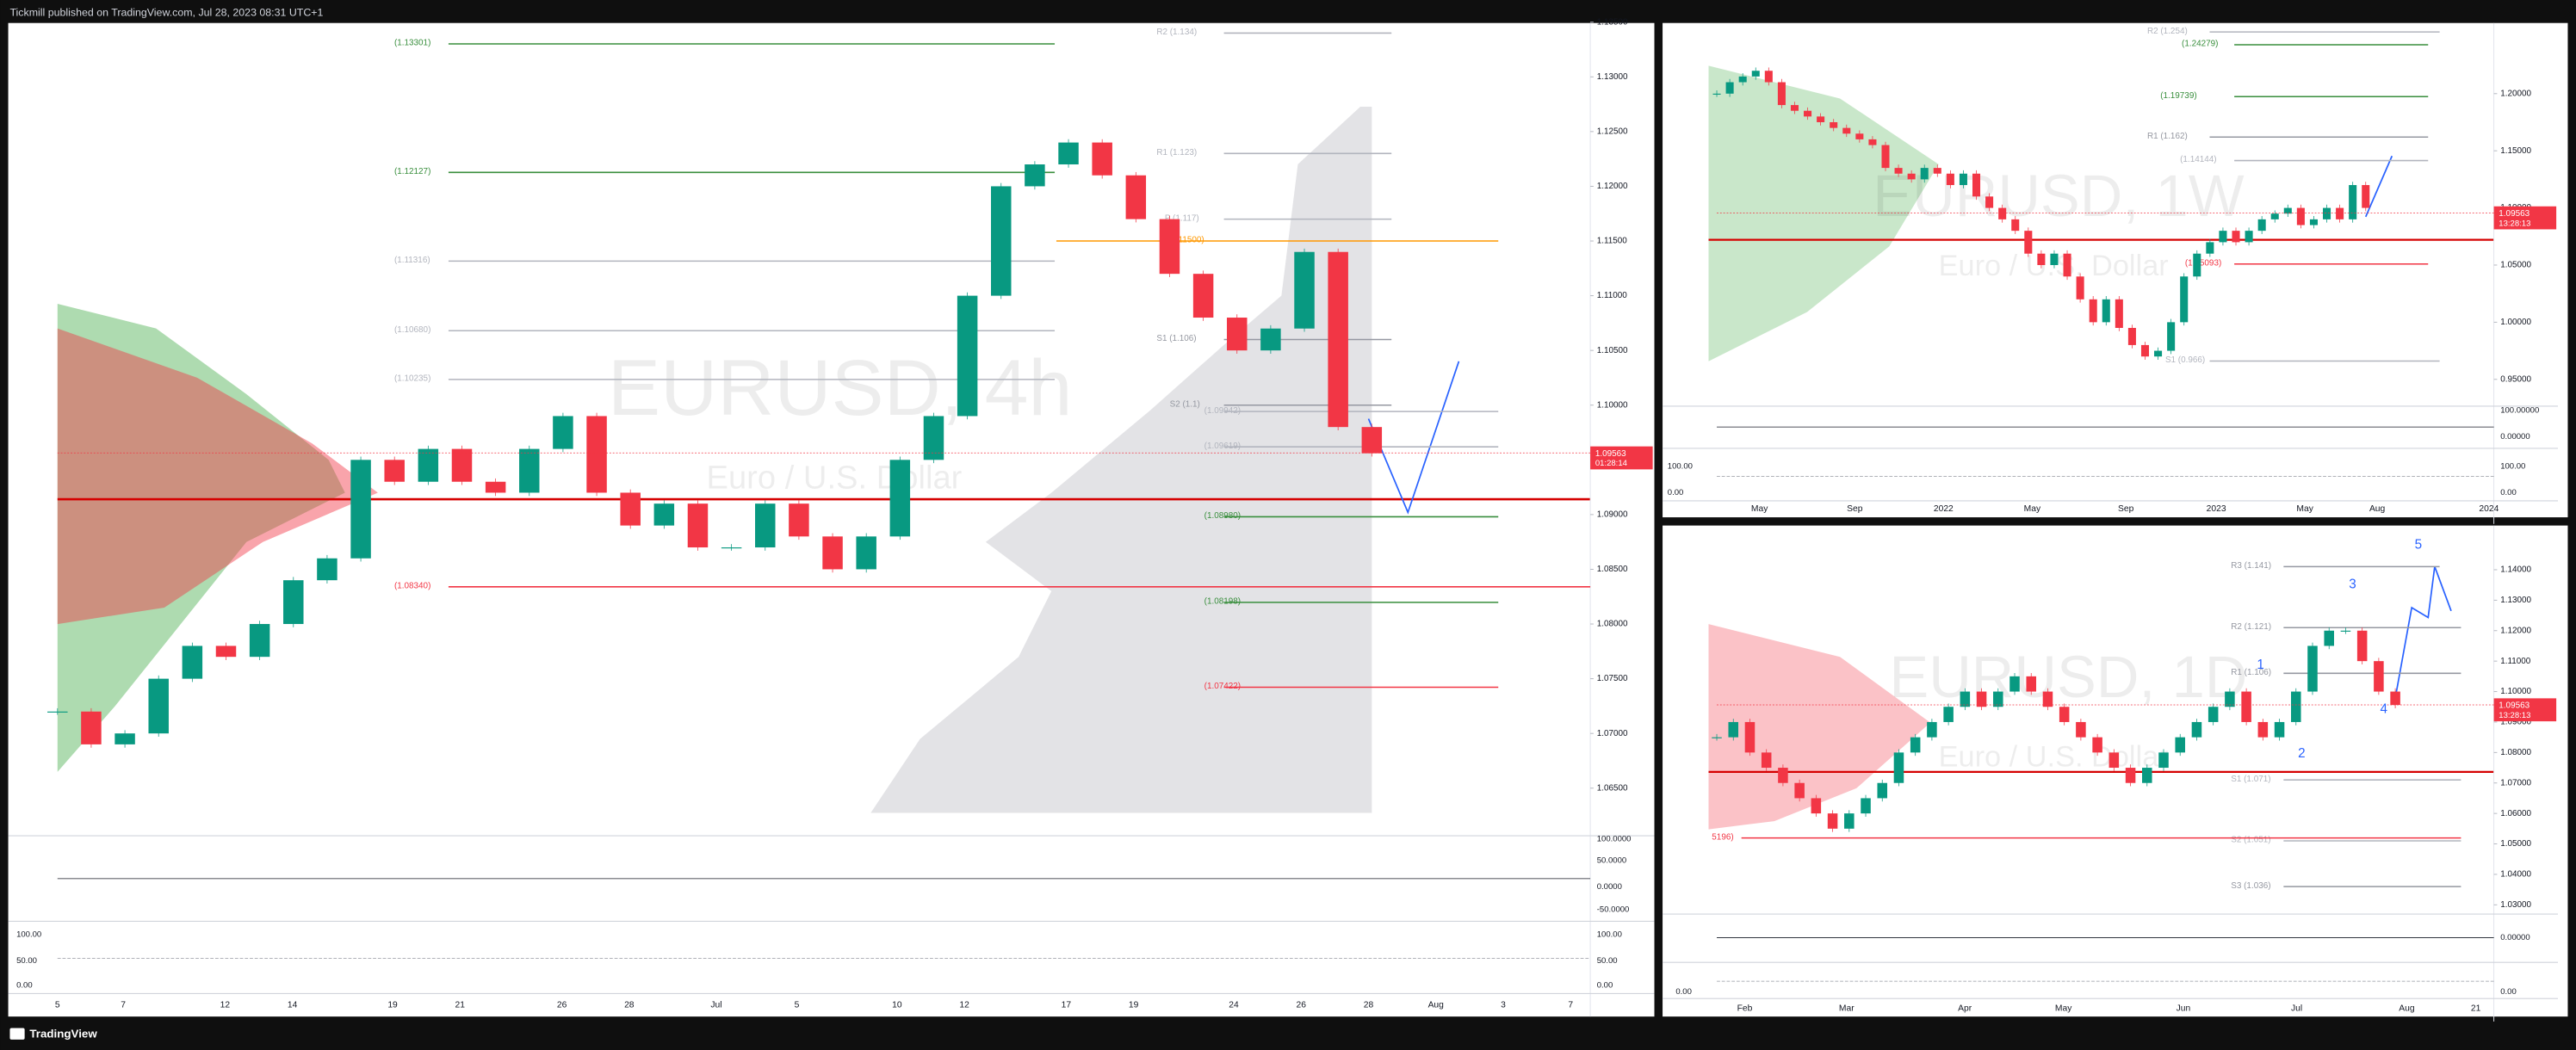 This screenshot has width=2576, height=1050. Describe the element at coordinates (1612, 569) in the screenshot. I see `y-tick-label: 1.08500` at that location.